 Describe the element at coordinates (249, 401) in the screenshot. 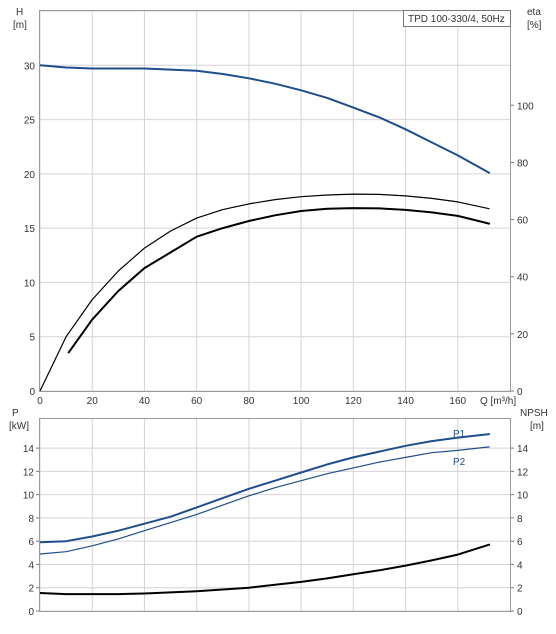

I see `x-tick-label: 80` at that location.